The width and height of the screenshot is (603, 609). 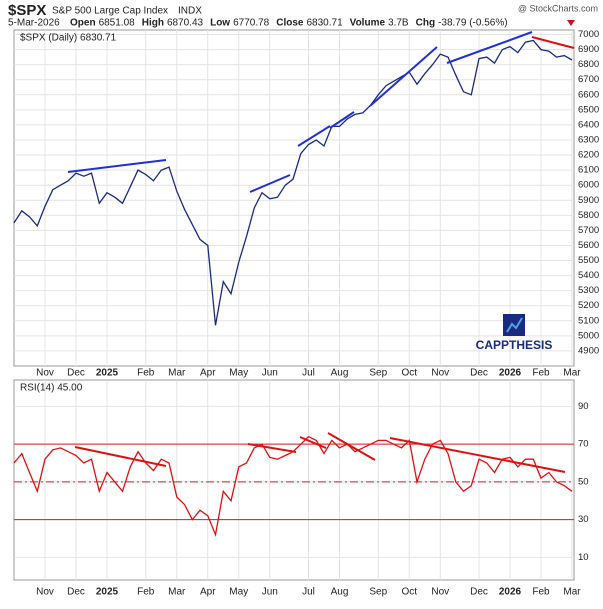 What do you see at coordinates (51, 388) in the screenshot?
I see `panel-title: RSI(14) 45.00` at bounding box center [51, 388].